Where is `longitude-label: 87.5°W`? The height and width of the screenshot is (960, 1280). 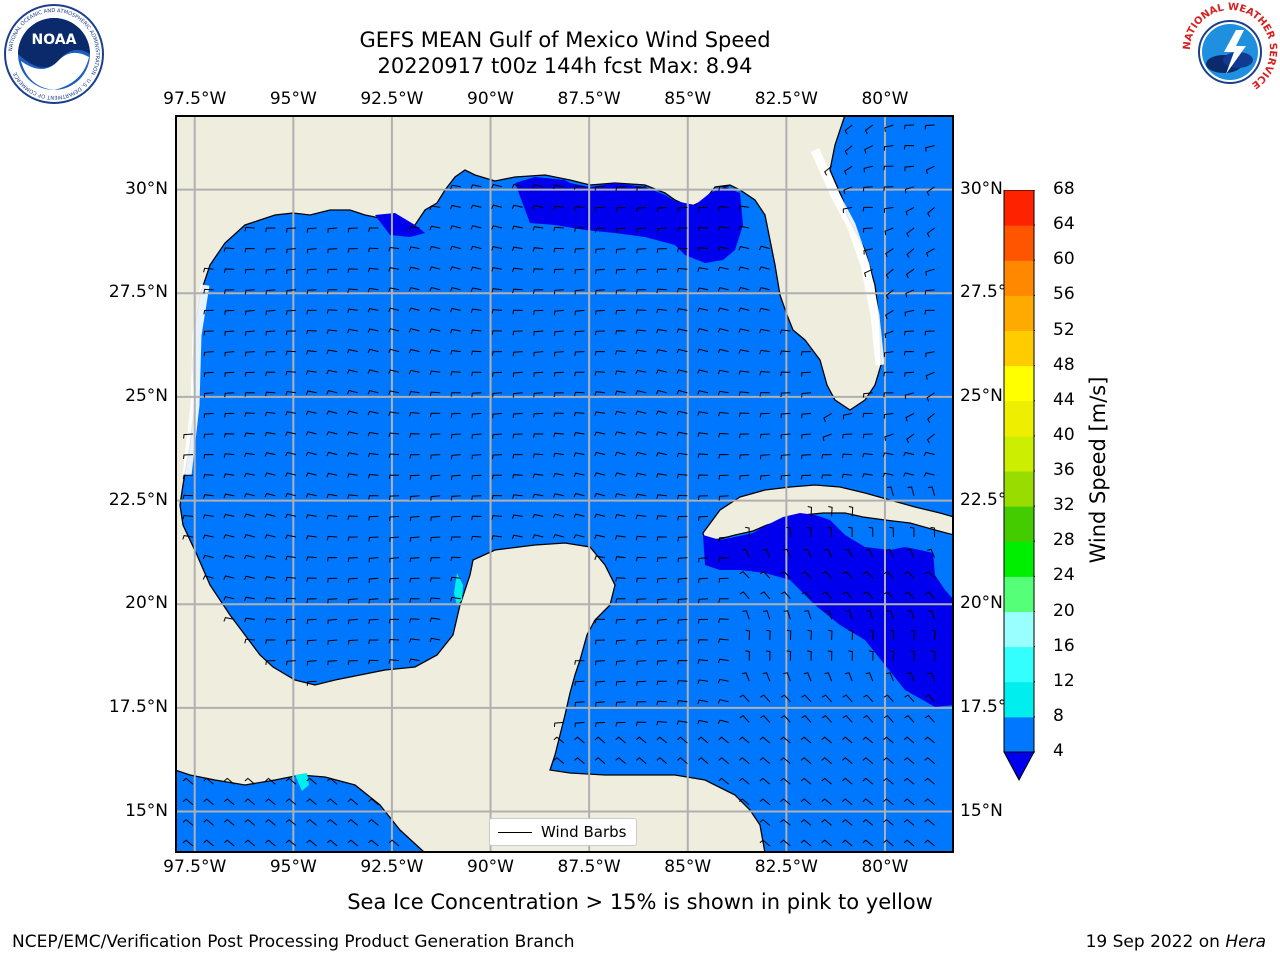
longitude-label: 87.5°W is located at coordinates (589, 867).